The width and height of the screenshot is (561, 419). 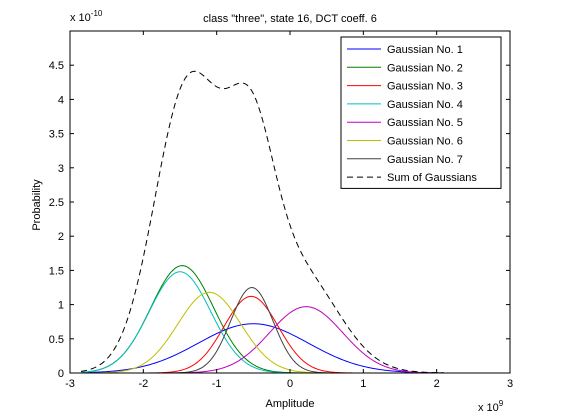 I want to click on y-tick-label: 1, so click(x=61, y=306).